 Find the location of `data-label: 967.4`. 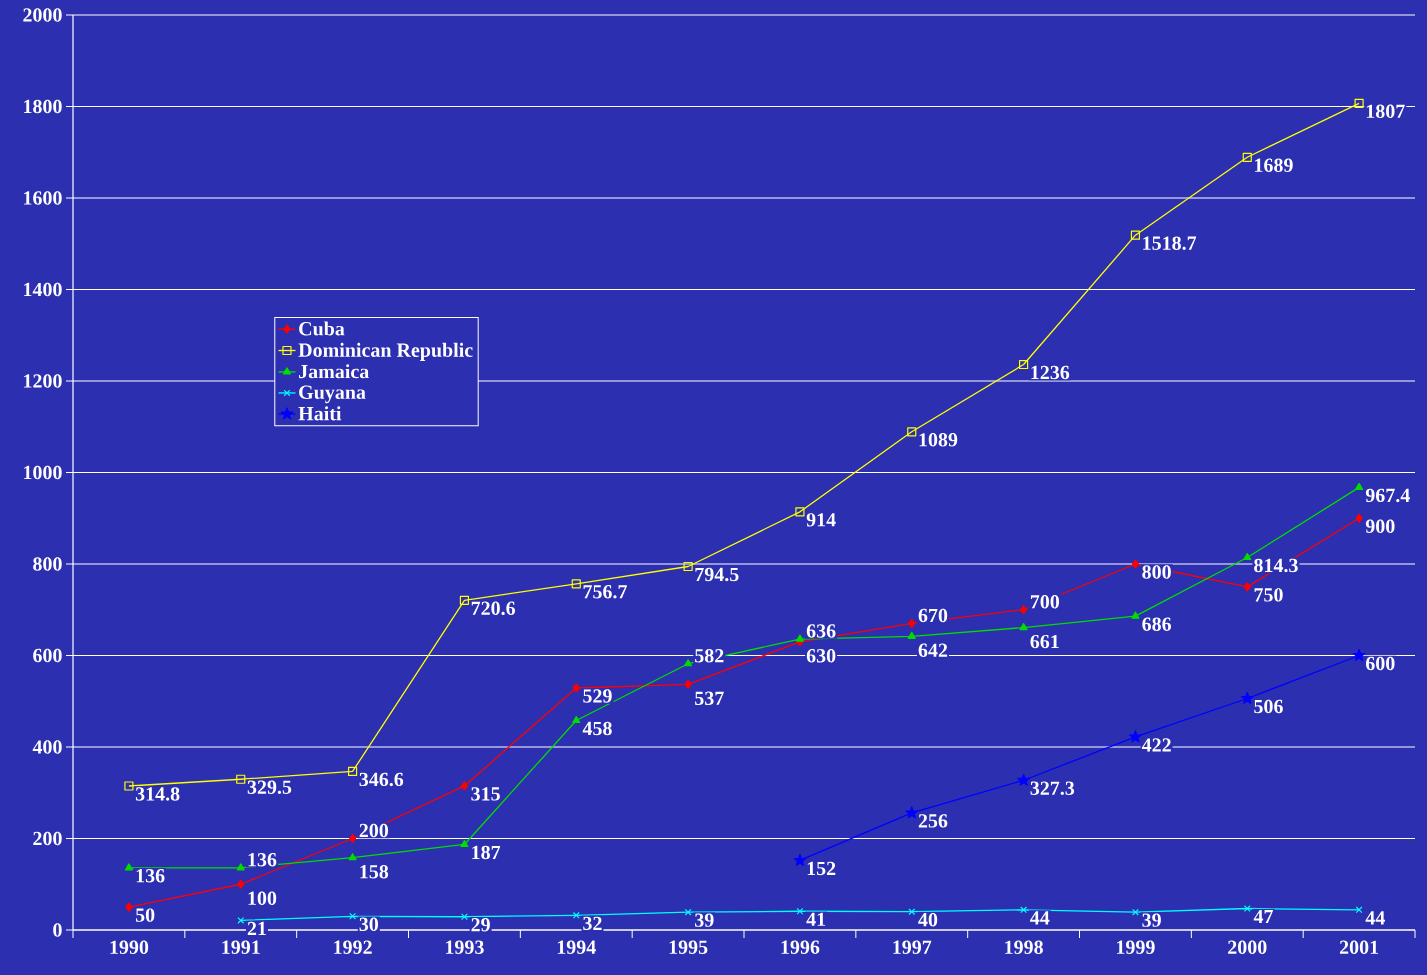

data-label: 967.4 is located at coordinates (1387, 495).